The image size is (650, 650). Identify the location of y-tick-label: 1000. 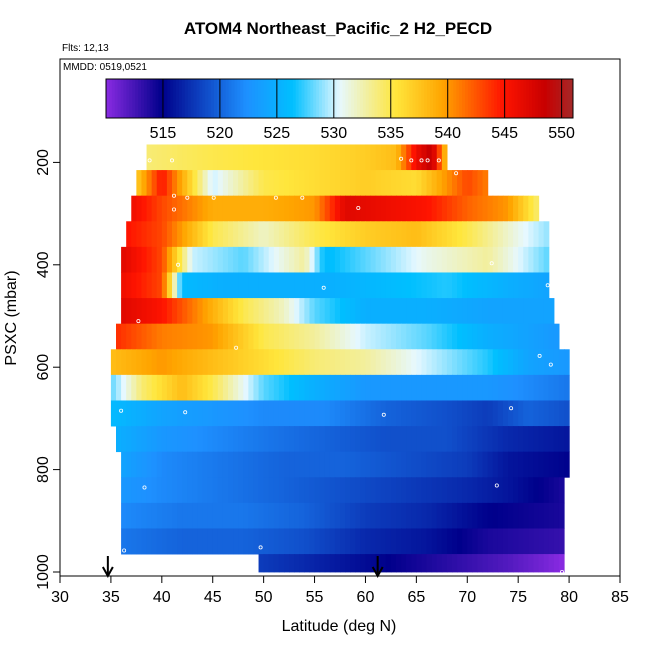
(43, 572).